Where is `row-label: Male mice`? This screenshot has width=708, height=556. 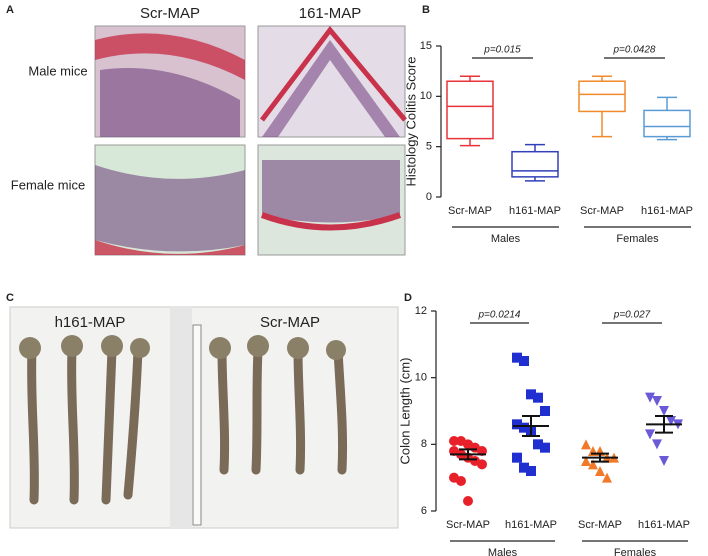
row-label: Male mice is located at coordinates (57, 70).